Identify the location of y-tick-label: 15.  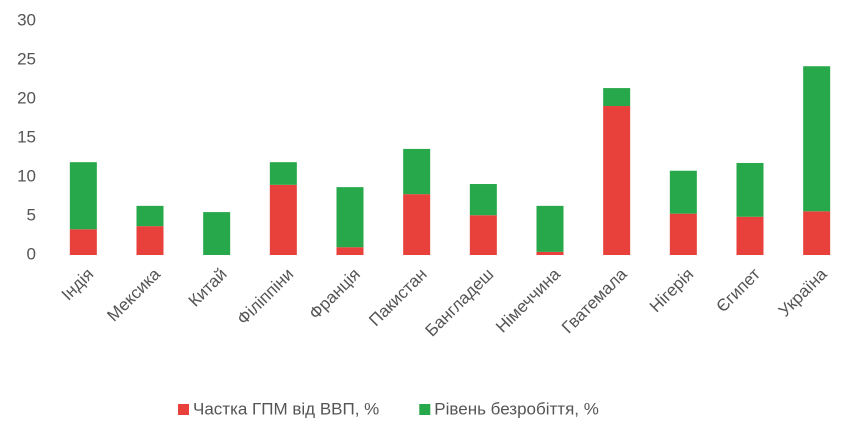
(26, 136).